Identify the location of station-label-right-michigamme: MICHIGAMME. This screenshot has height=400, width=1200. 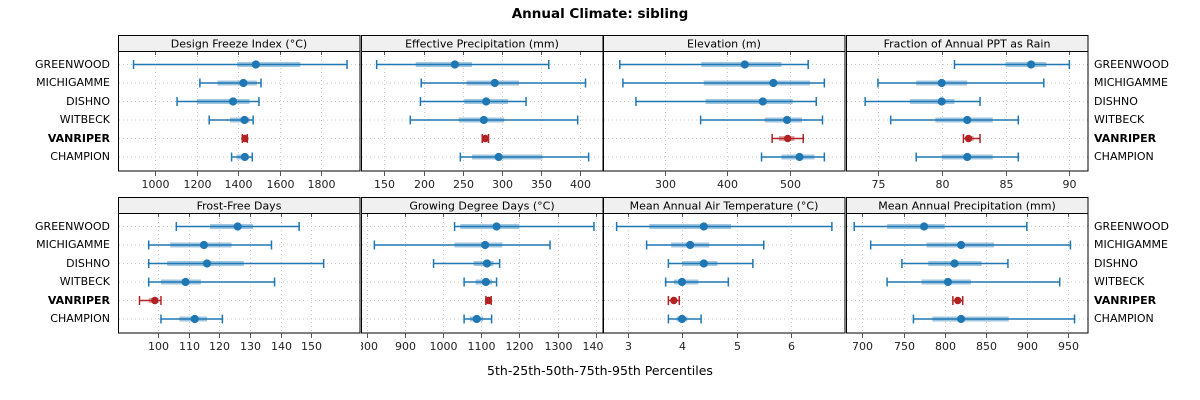
(1131, 244).